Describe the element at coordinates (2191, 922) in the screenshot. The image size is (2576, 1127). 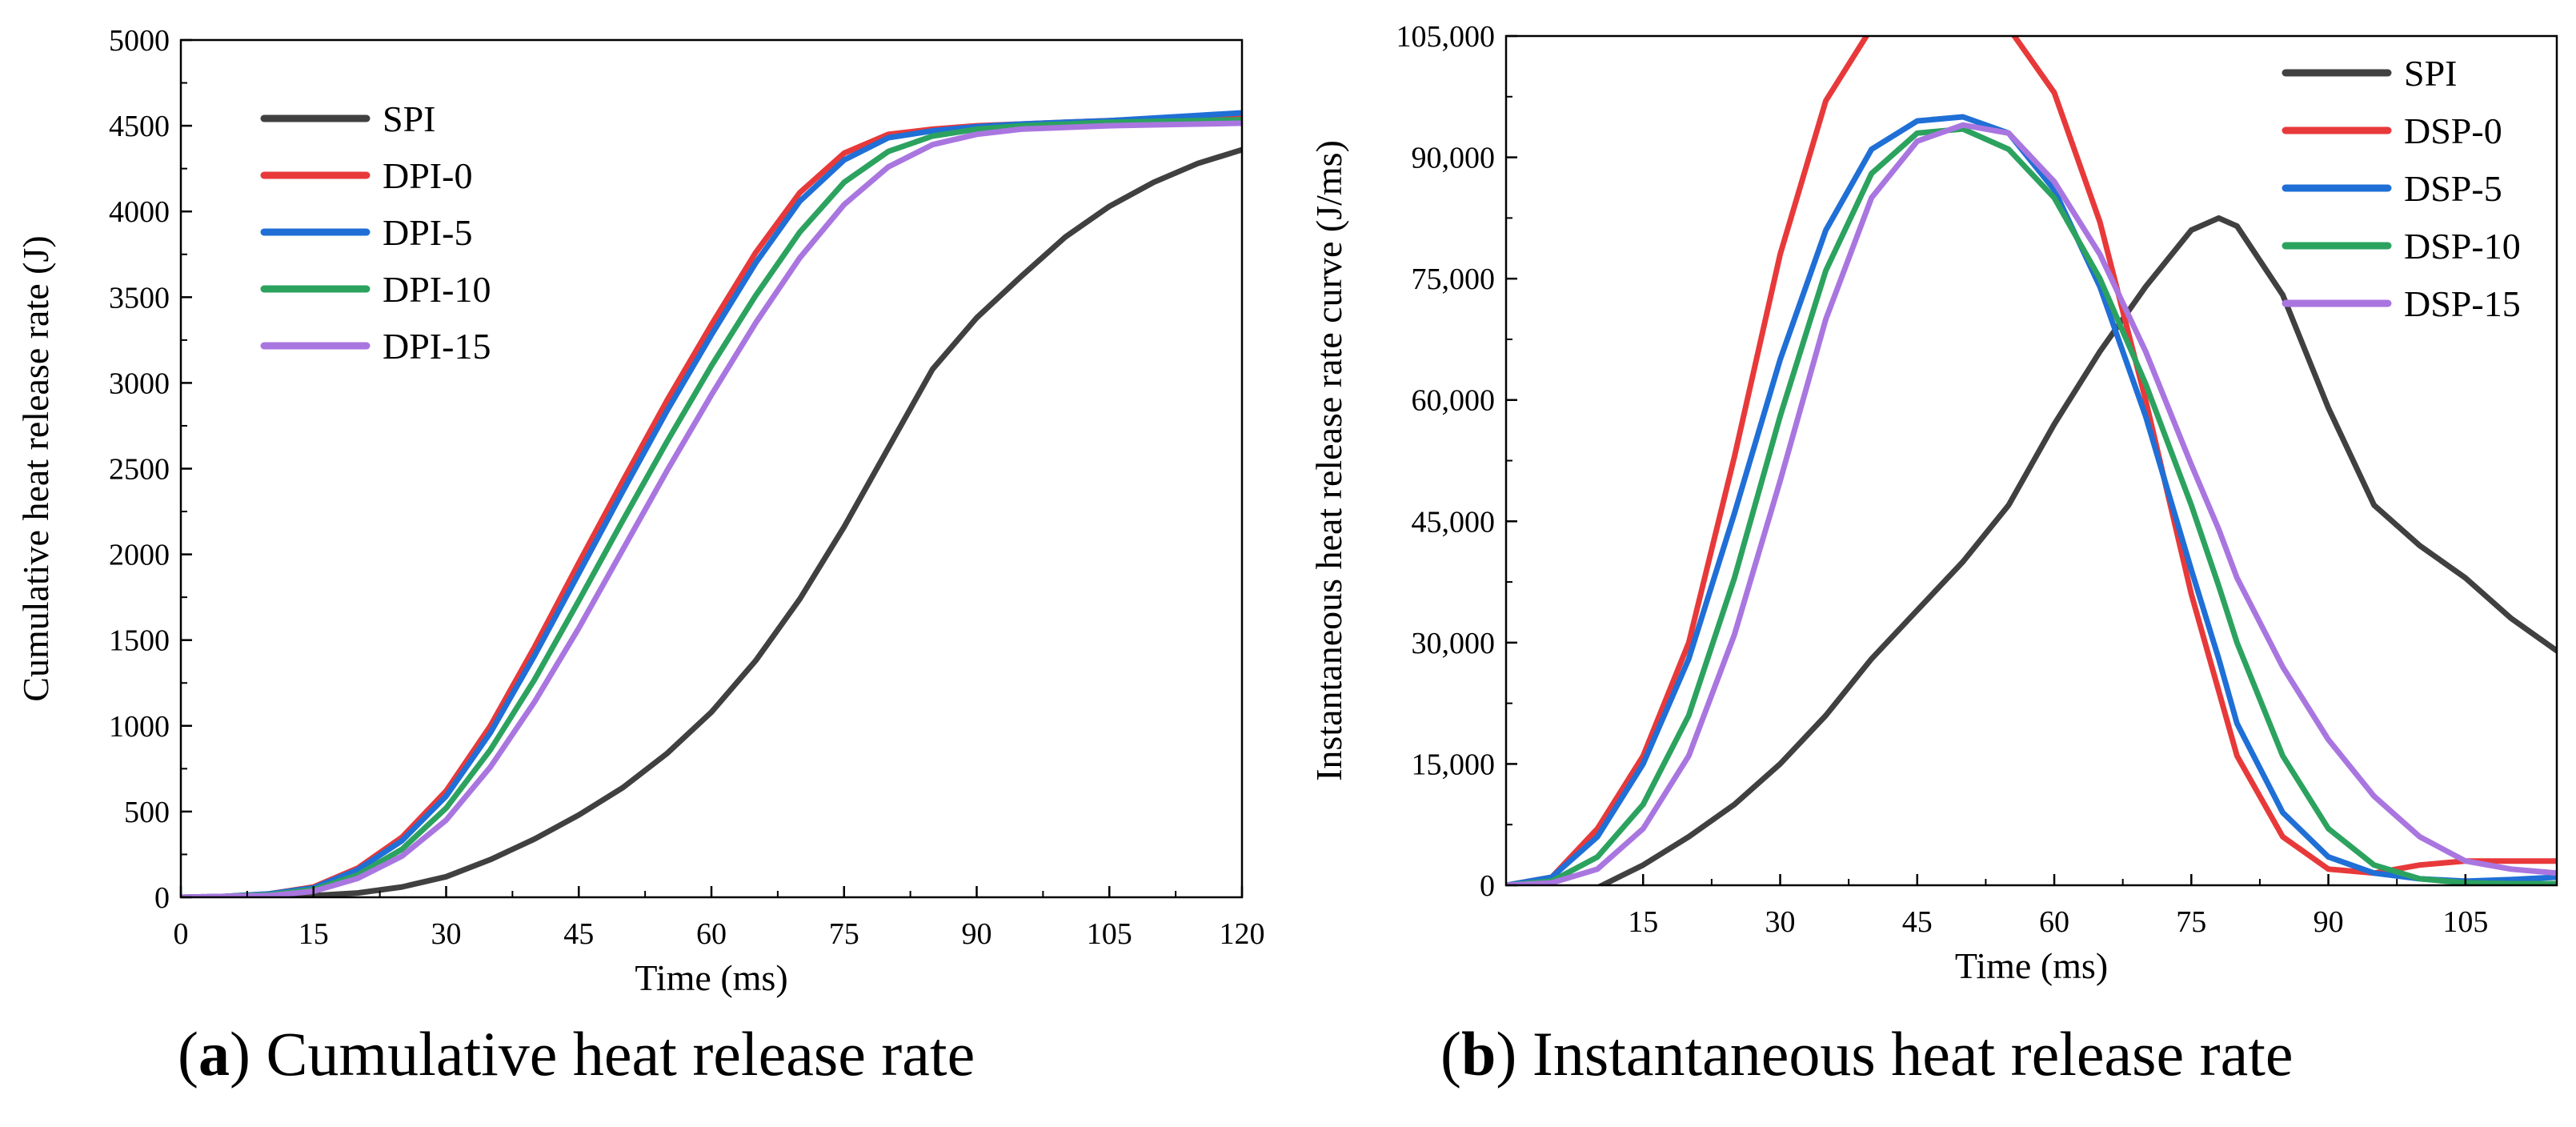
I see `x-tick-label-b-75: 75` at that location.